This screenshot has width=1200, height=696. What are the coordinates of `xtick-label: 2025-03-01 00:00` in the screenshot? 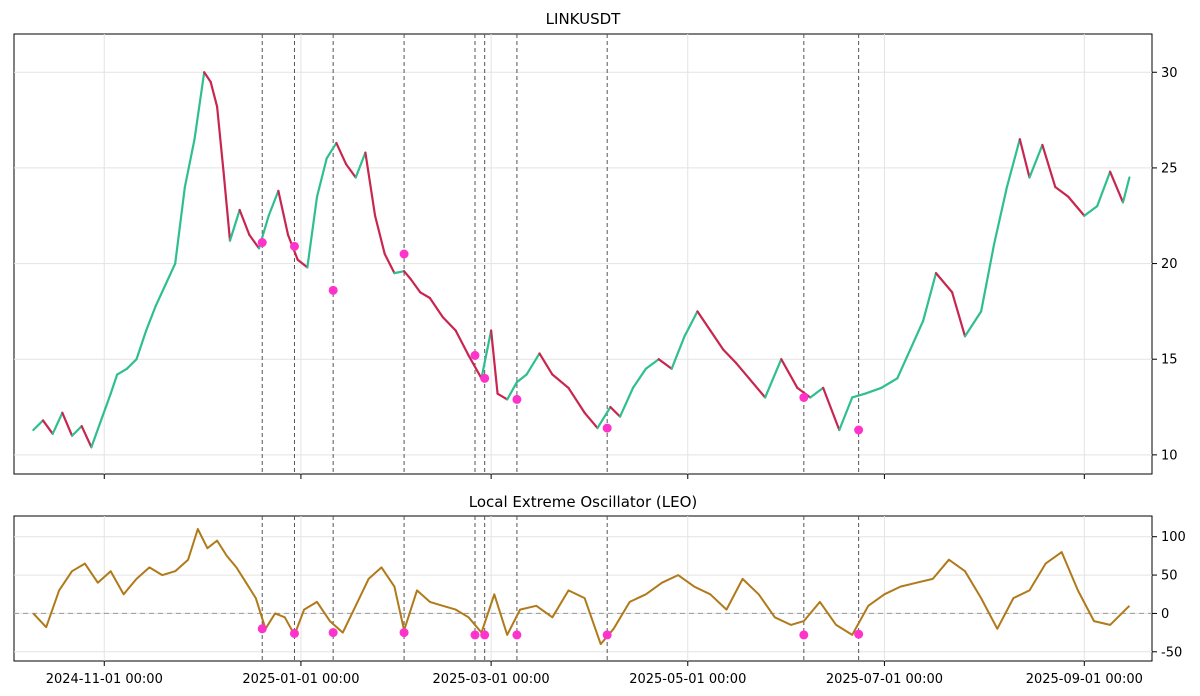 It's located at (491, 679).